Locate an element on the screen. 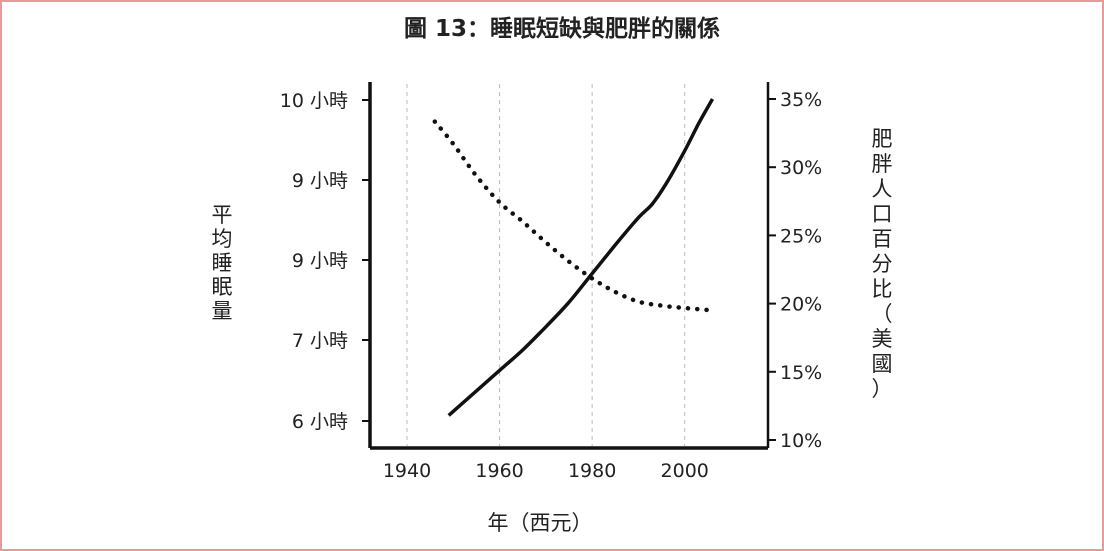 This screenshot has height=551, width=1104. series-layer is located at coordinates (573, 257).